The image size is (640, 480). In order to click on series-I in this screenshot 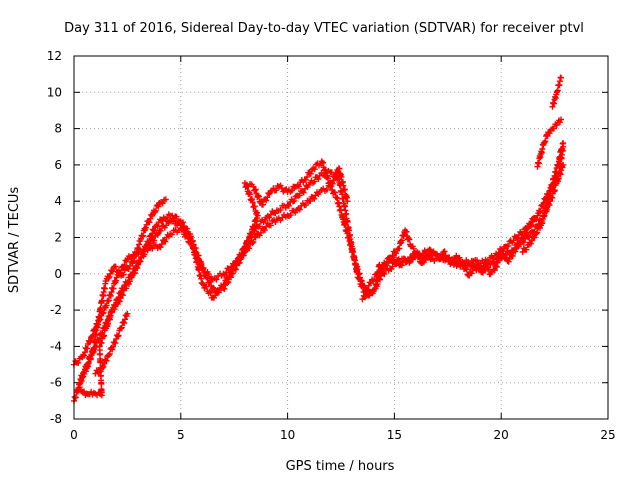, I will do `click(448, 259)`.